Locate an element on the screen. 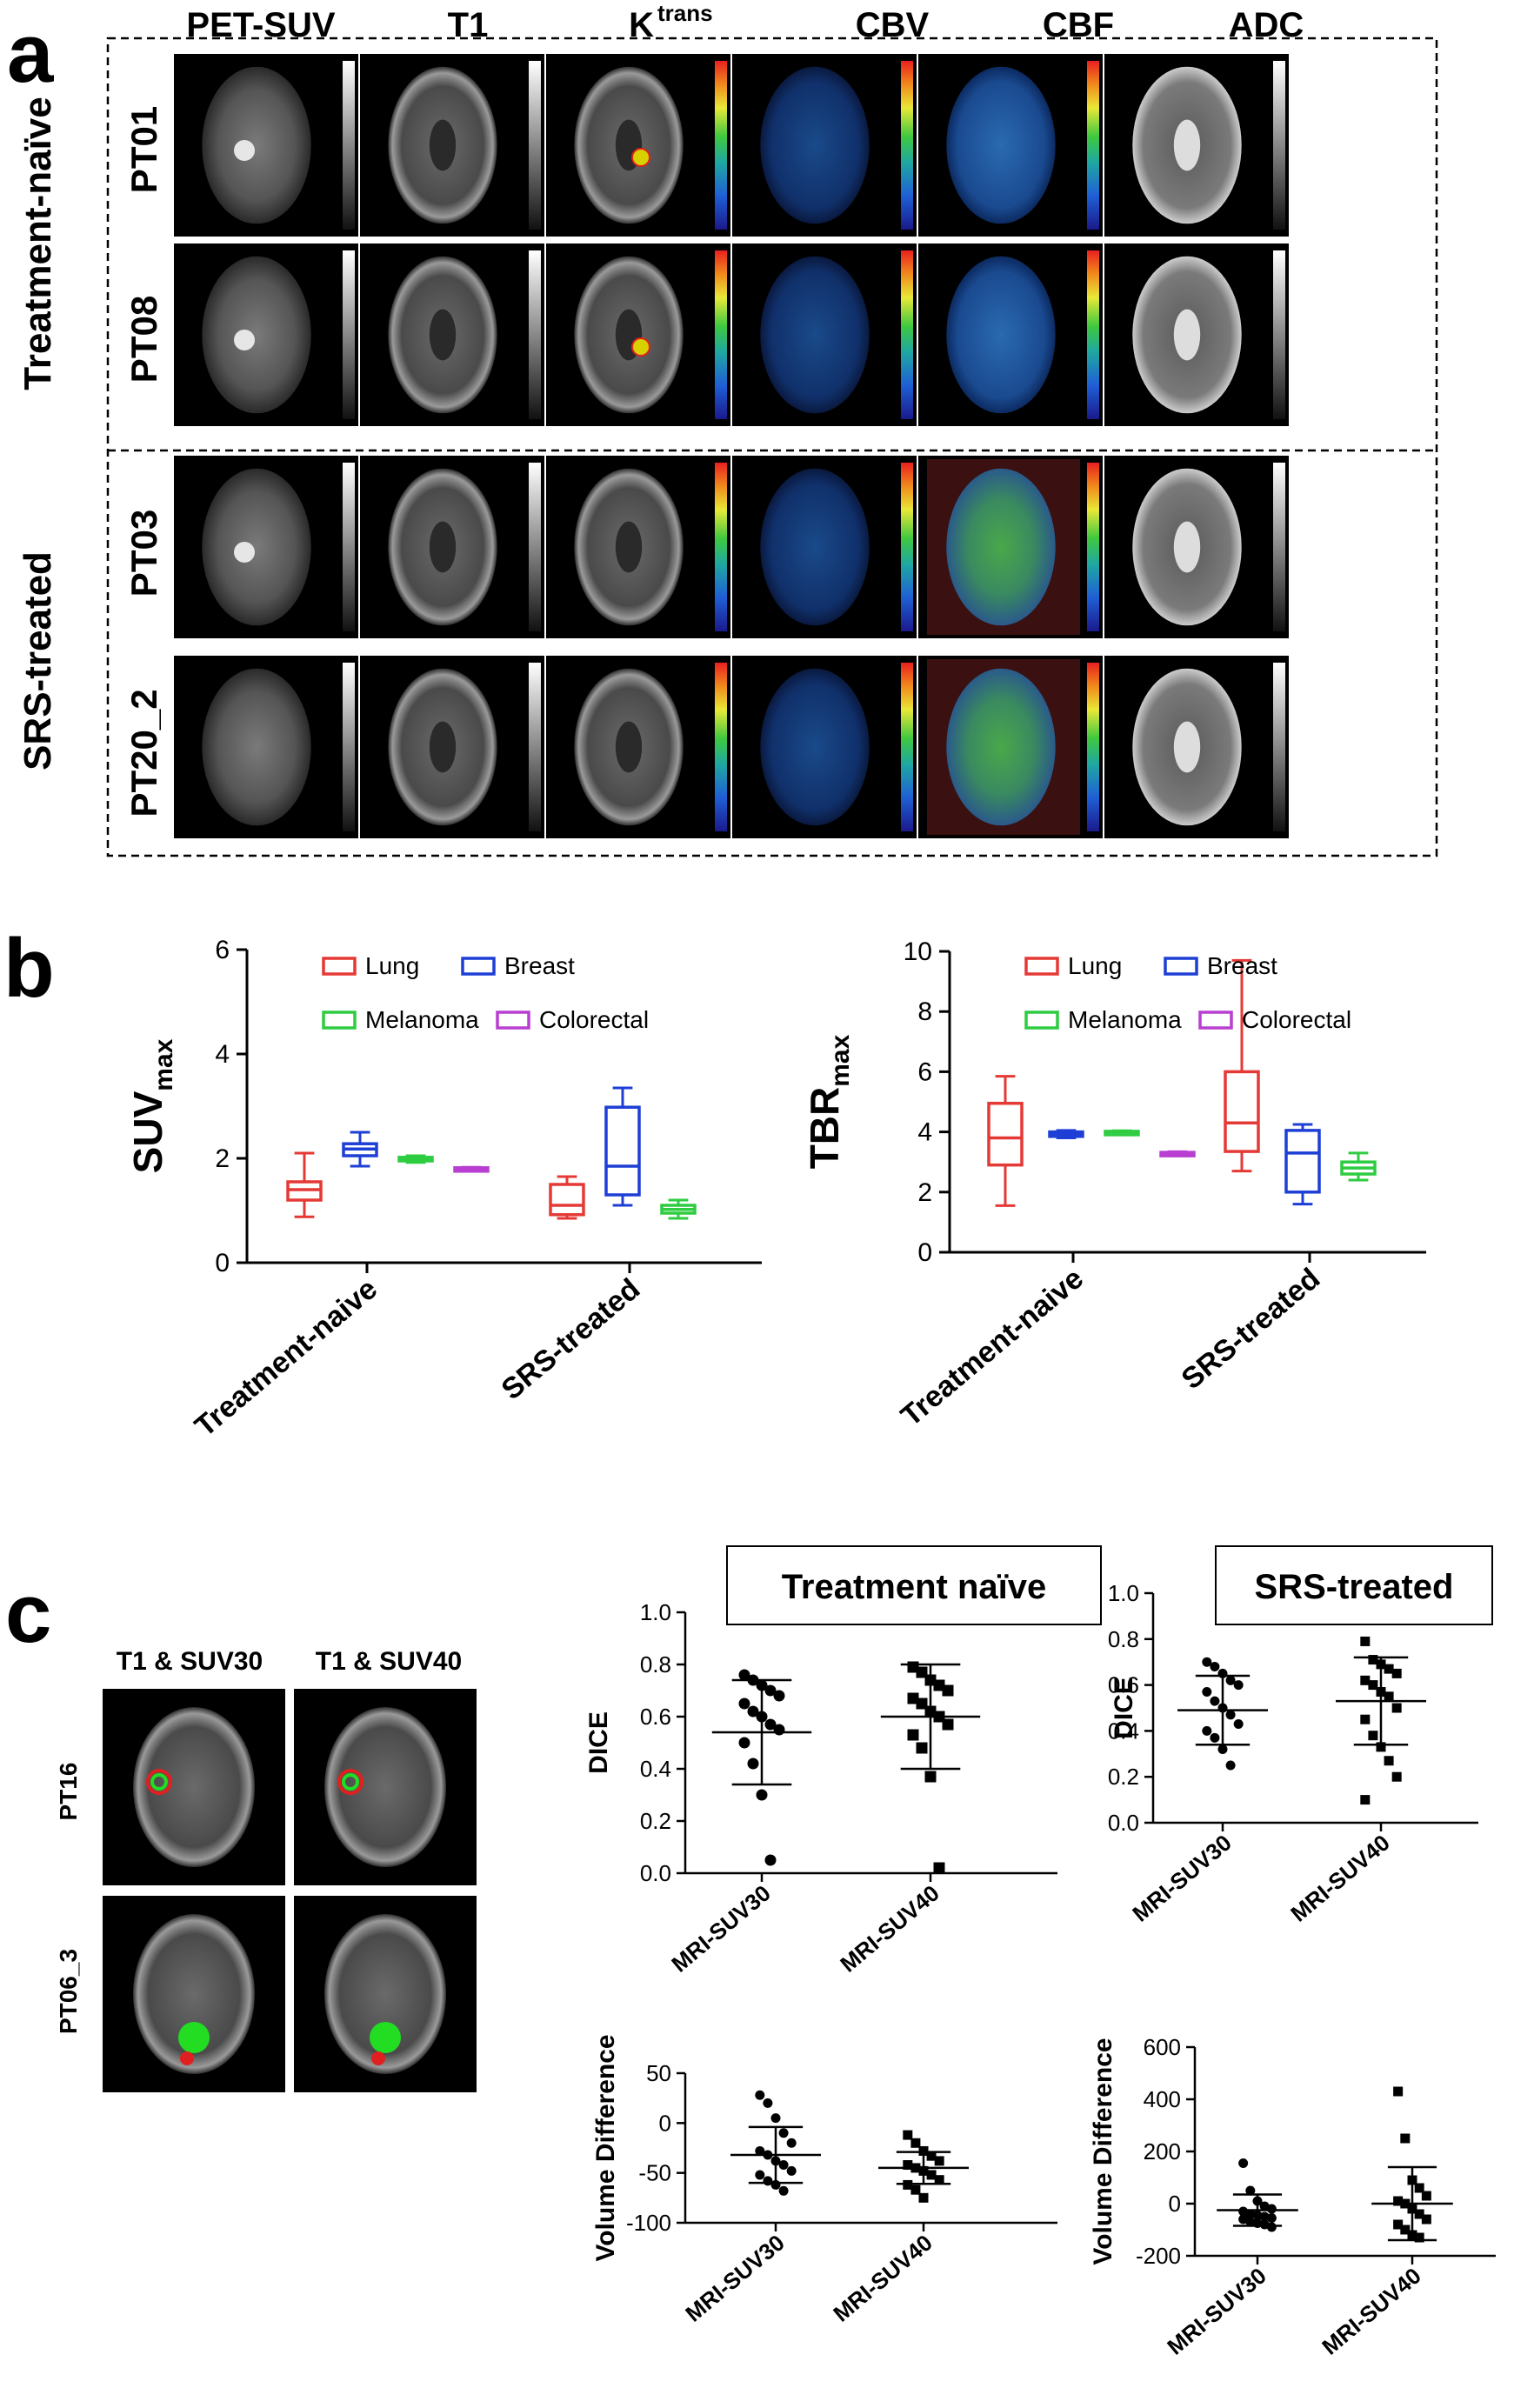 This screenshot has height=2408, width=1534. ktrans-lesion is located at coordinates (641, 158).